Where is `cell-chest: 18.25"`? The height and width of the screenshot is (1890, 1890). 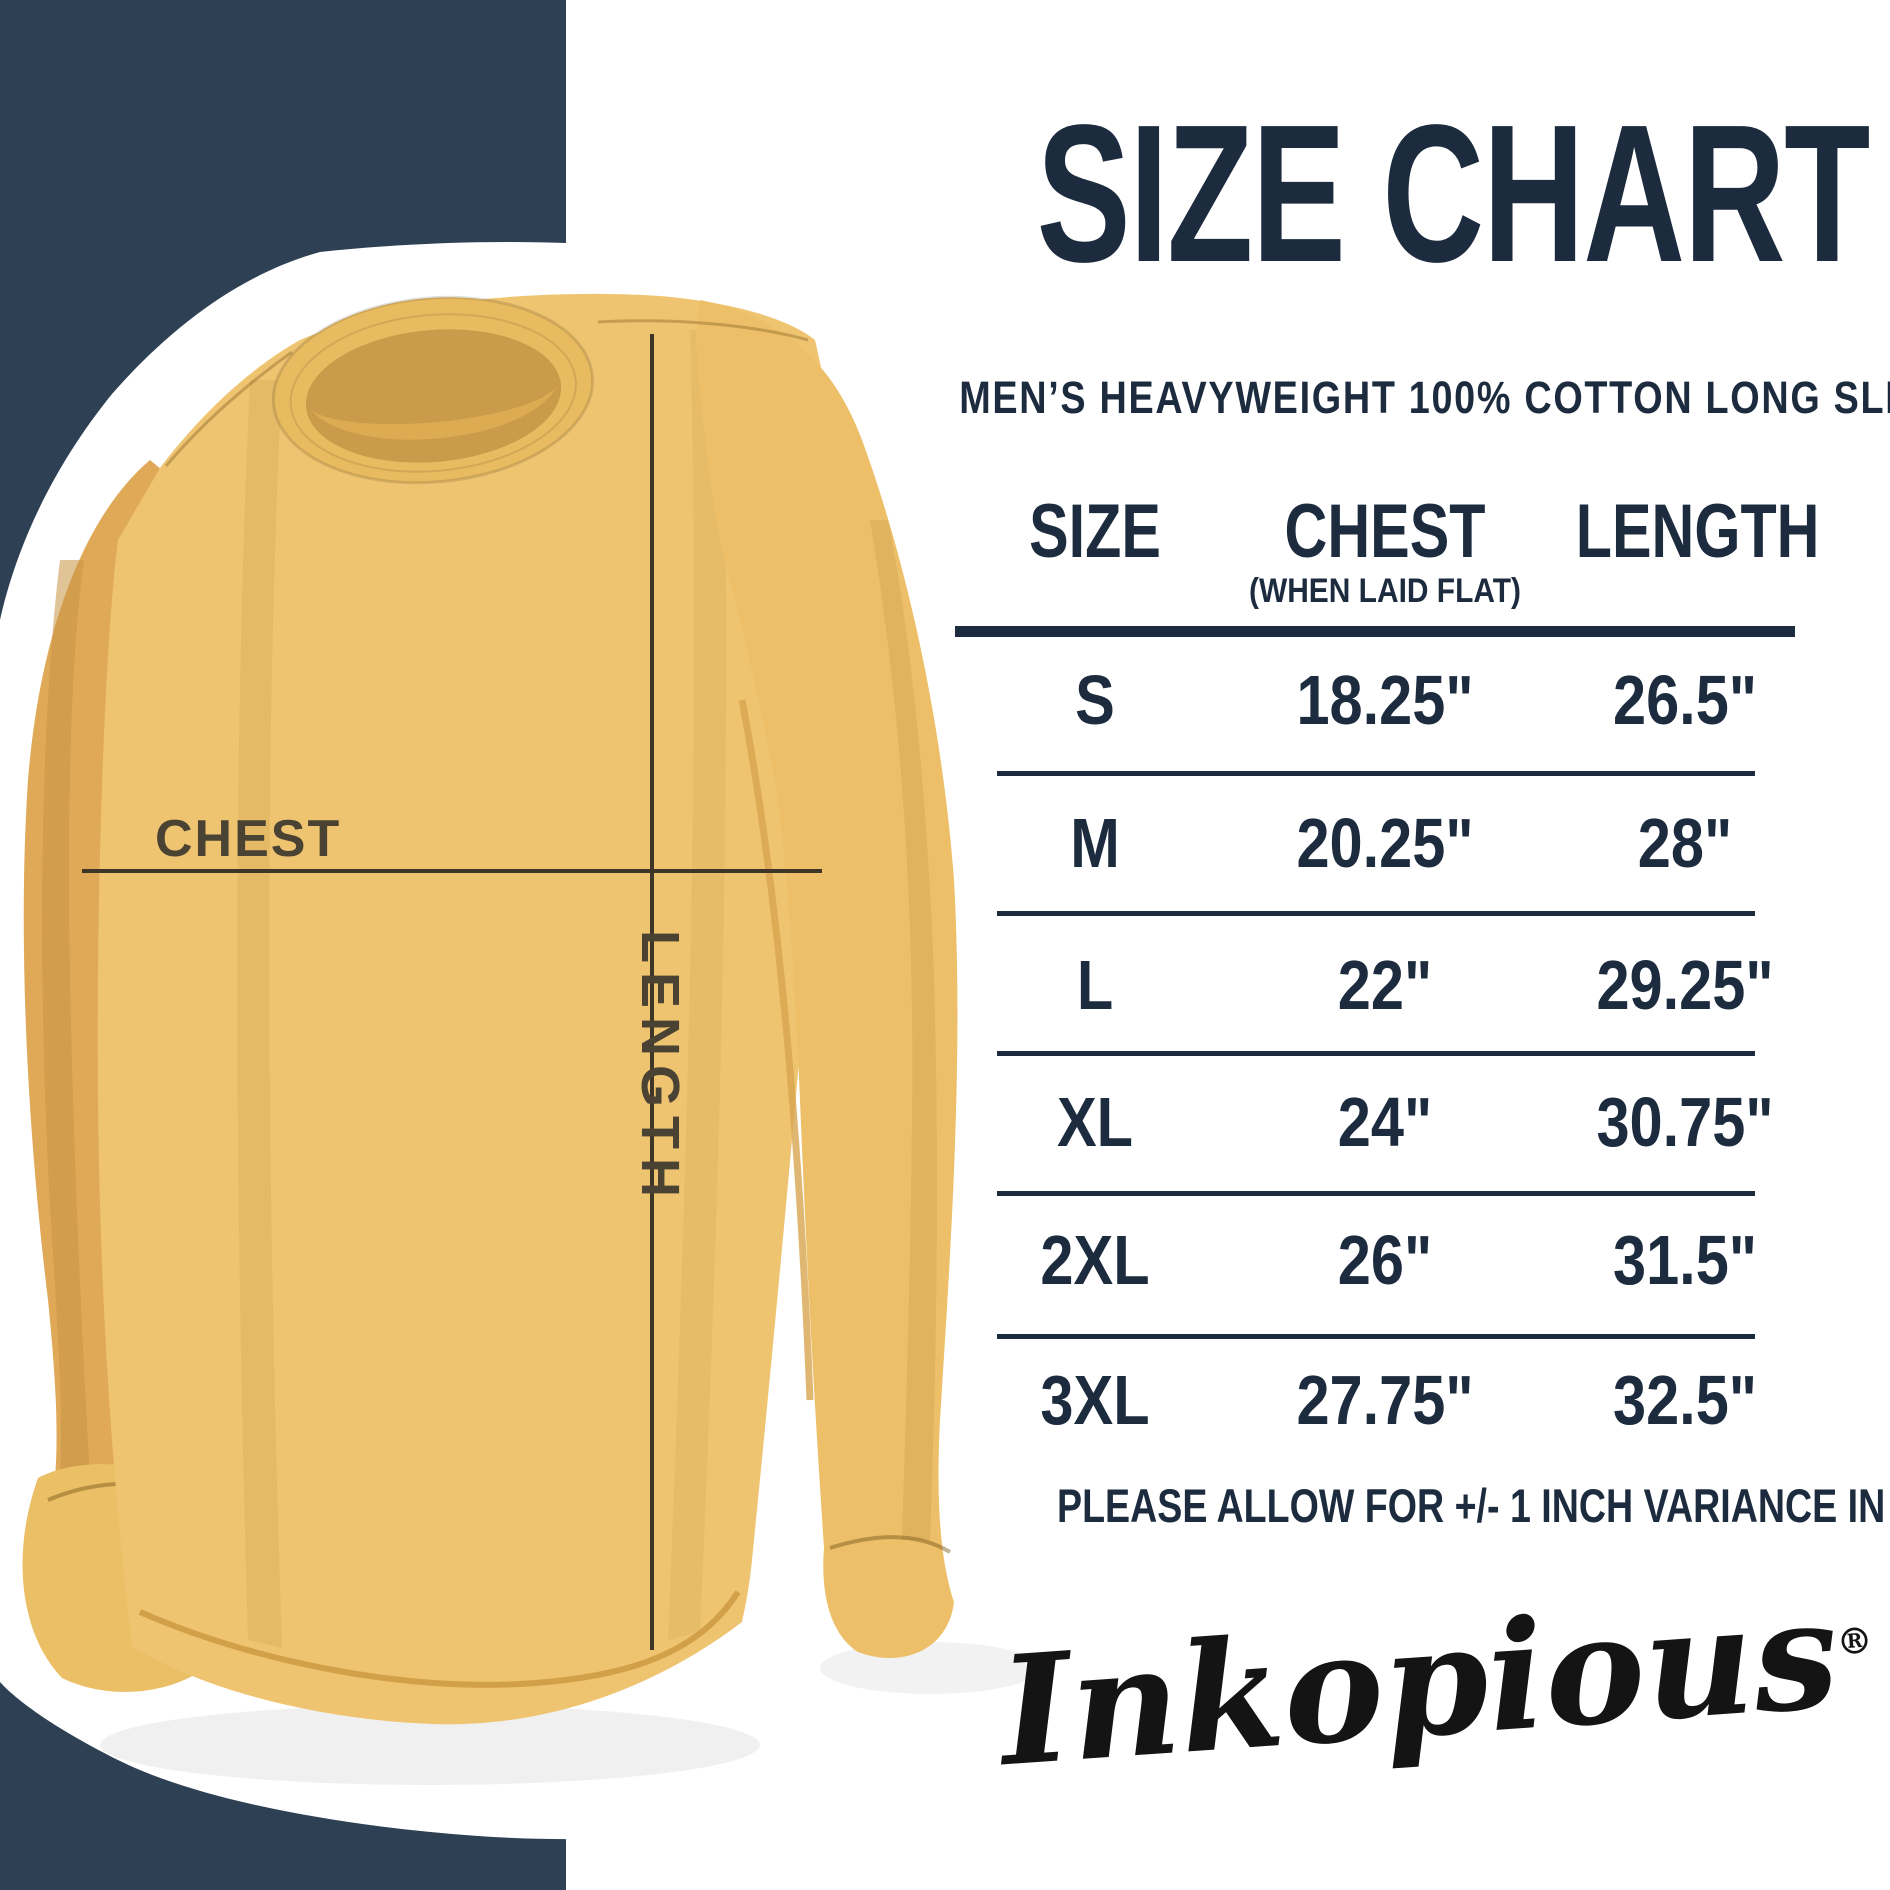
cell-chest: 18.25" is located at coordinates (1385, 700).